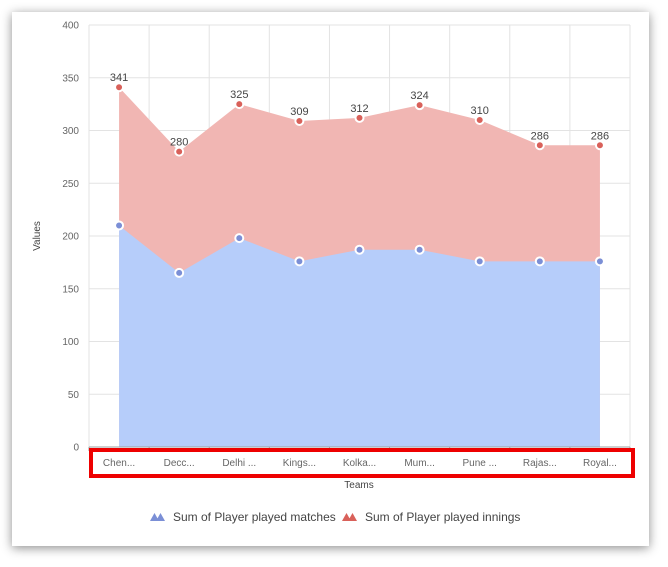 The image size is (668, 567). What do you see at coordinates (442, 517) in the screenshot?
I see `legend-label: Sum of Player played innings` at bounding box center [442, 517].